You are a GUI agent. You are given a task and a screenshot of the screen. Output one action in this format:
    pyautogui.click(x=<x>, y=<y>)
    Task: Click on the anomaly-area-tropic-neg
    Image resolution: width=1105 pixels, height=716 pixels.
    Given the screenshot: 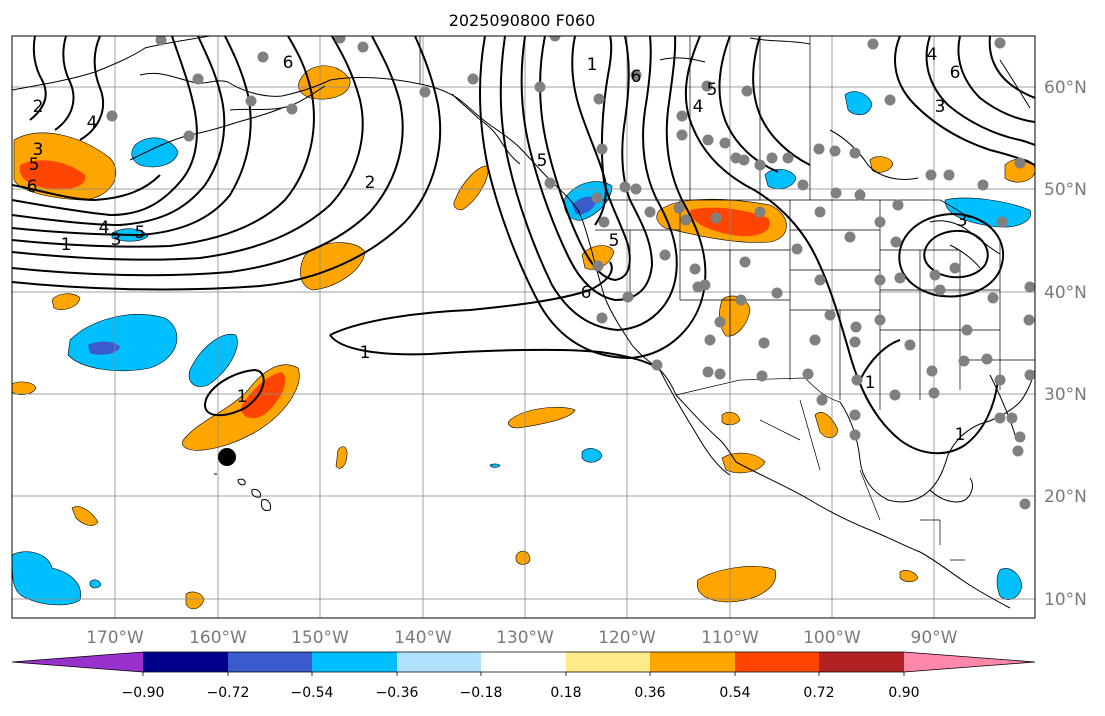 What is the action you would take?
    pyautogui.click(x=46, y=578)
    